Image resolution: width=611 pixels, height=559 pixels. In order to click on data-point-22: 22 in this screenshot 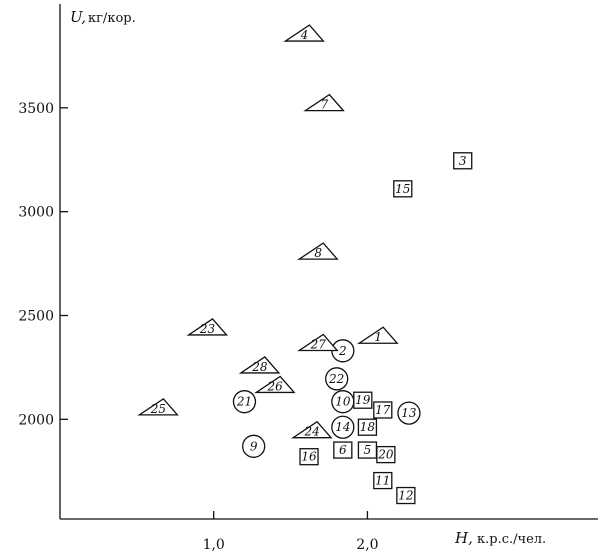, I will do `click(337, 379)`.